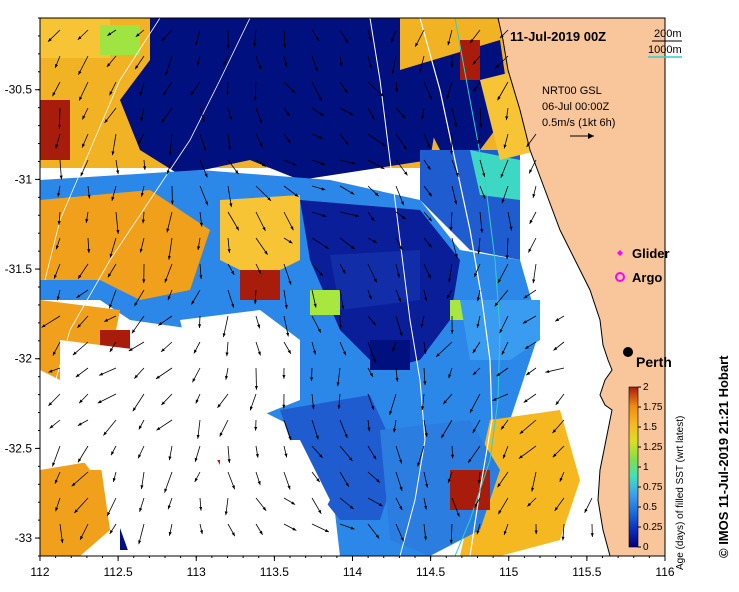 This screenshot has width=739, height=592. I want to click on current-scale-label: 0.5m/s (1kt 6h), so click(578, 123).